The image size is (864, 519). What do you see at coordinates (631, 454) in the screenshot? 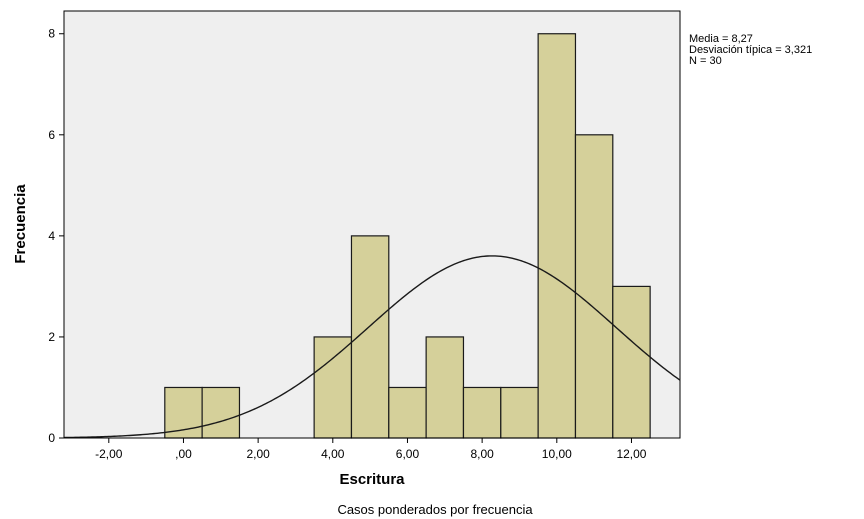
I see `x-tick-label: 12,00` at bounding box center [631, 454].